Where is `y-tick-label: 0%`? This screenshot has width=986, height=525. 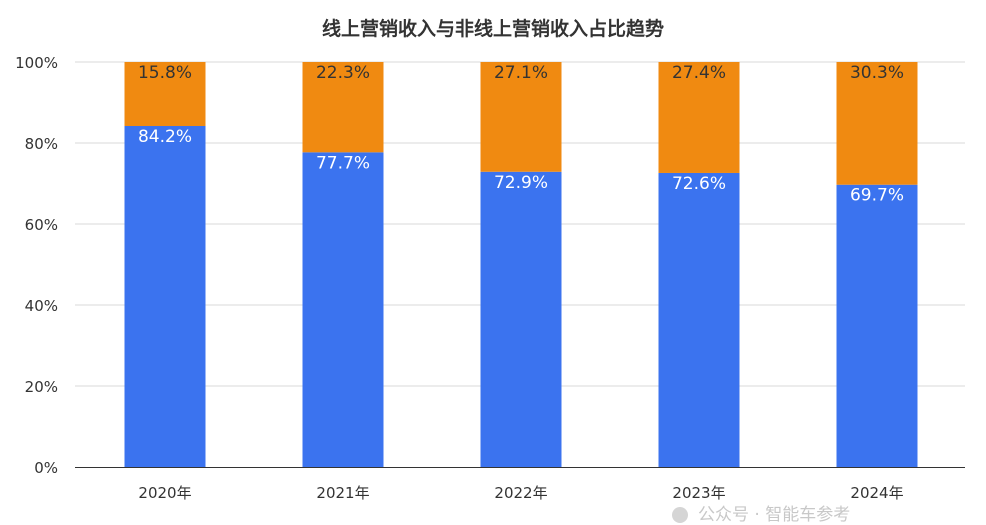 y-tick-label: 0% is located at coordinates (46, 468).